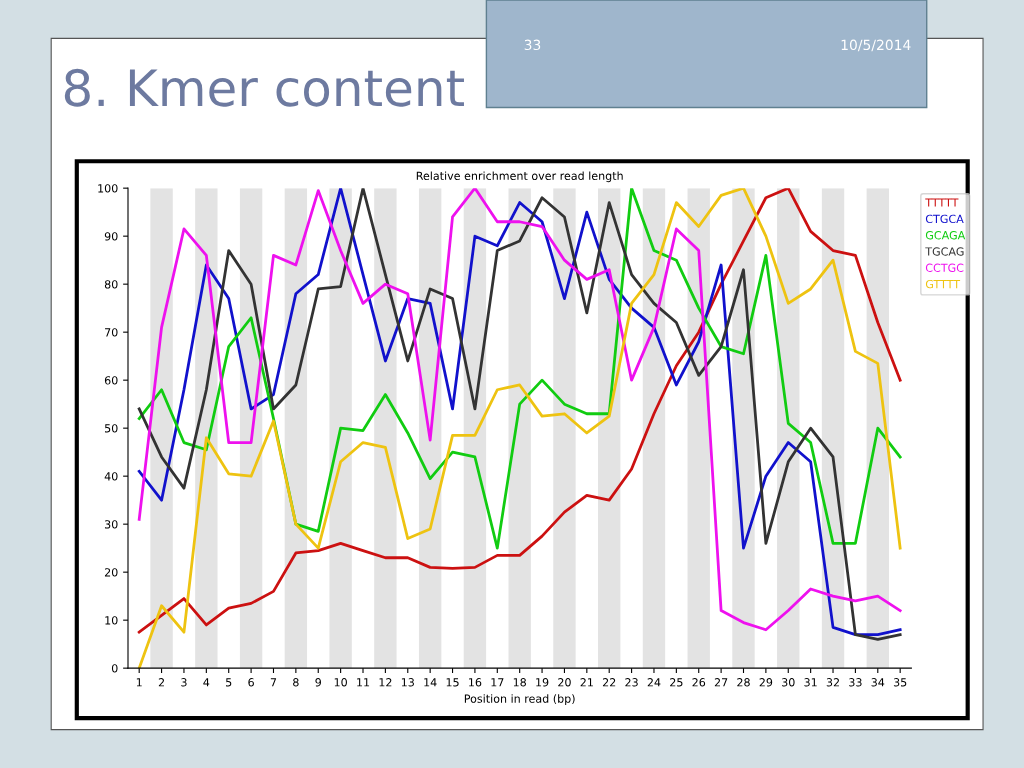  I want to click on x-tick-label: 3, so click(184, 682).